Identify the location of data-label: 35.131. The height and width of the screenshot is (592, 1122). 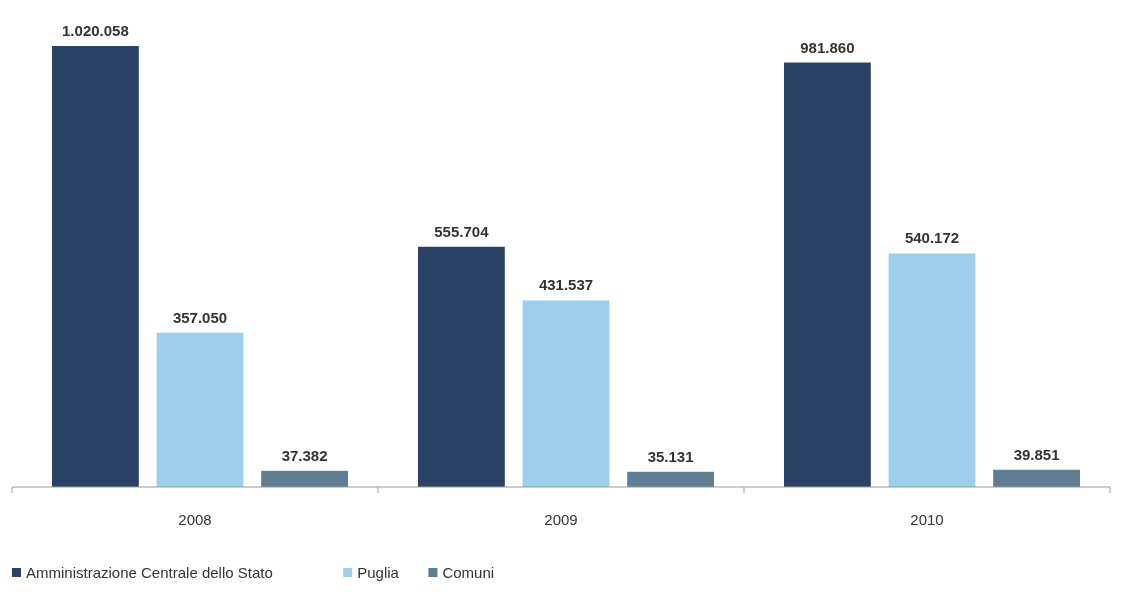
(670, 456).